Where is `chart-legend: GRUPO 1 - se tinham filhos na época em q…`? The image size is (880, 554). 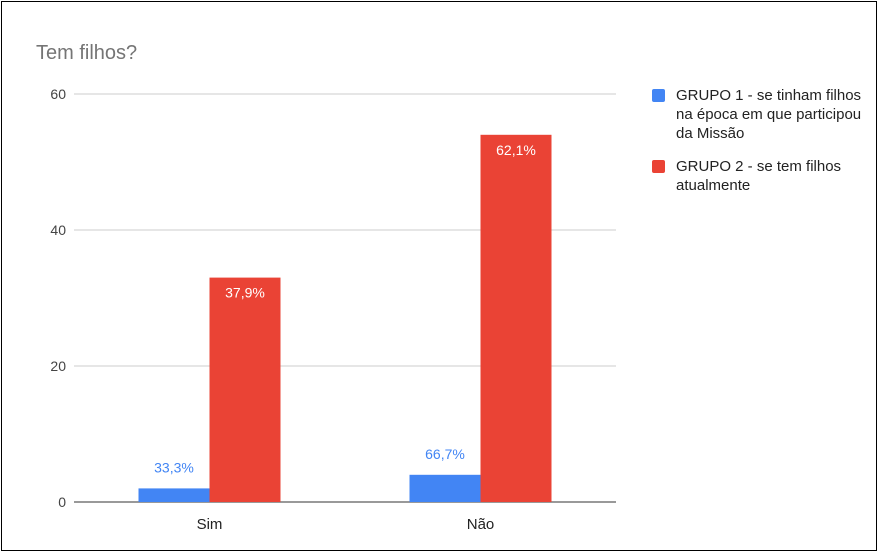
chart-legend: GRUPO 1 - se tinham filhos na época em q… is located at coordinates (757, 147).